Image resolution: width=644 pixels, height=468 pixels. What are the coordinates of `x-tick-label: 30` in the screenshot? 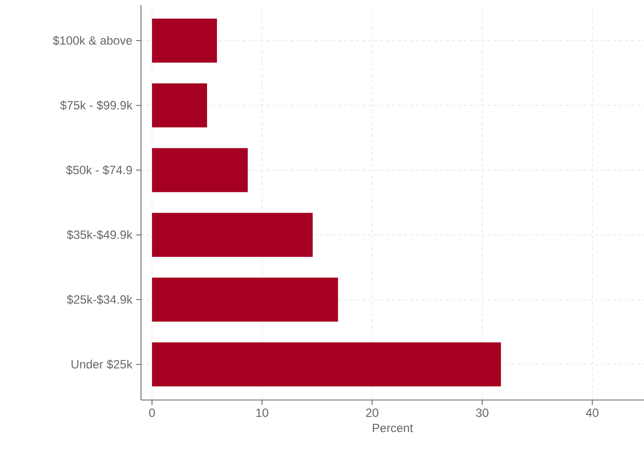 It's located at (482, 412).